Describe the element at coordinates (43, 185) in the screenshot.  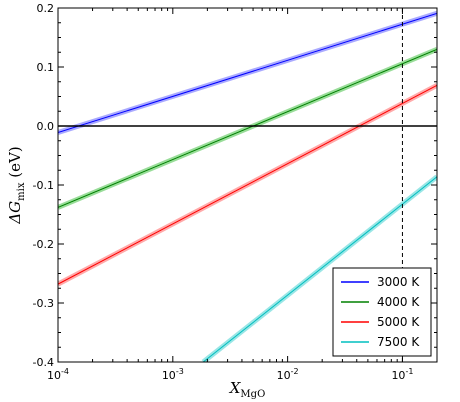
I see `y-tick-label: -0.1` at that location.